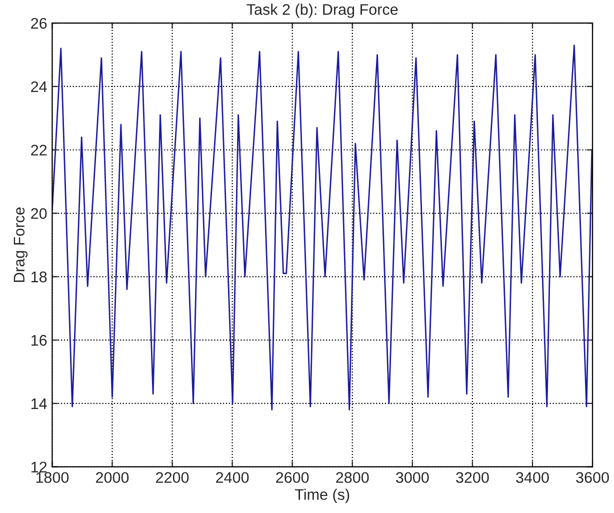 This screenshot has height=513, width=614. I want to click on x-tick-label: 2000, so click(112, 477).